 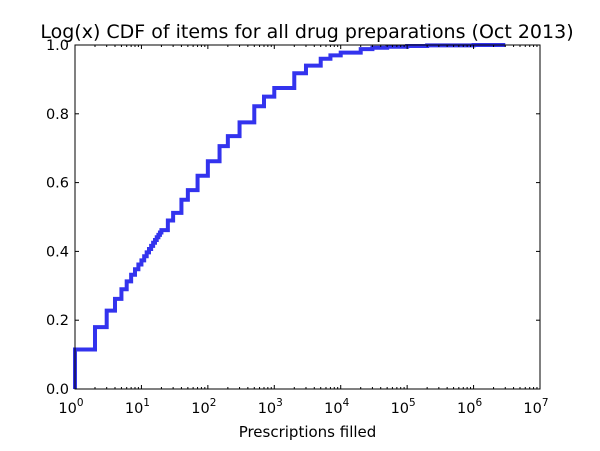 I want to click on y-tick-label: 0.0, so click(x=57, y=390).